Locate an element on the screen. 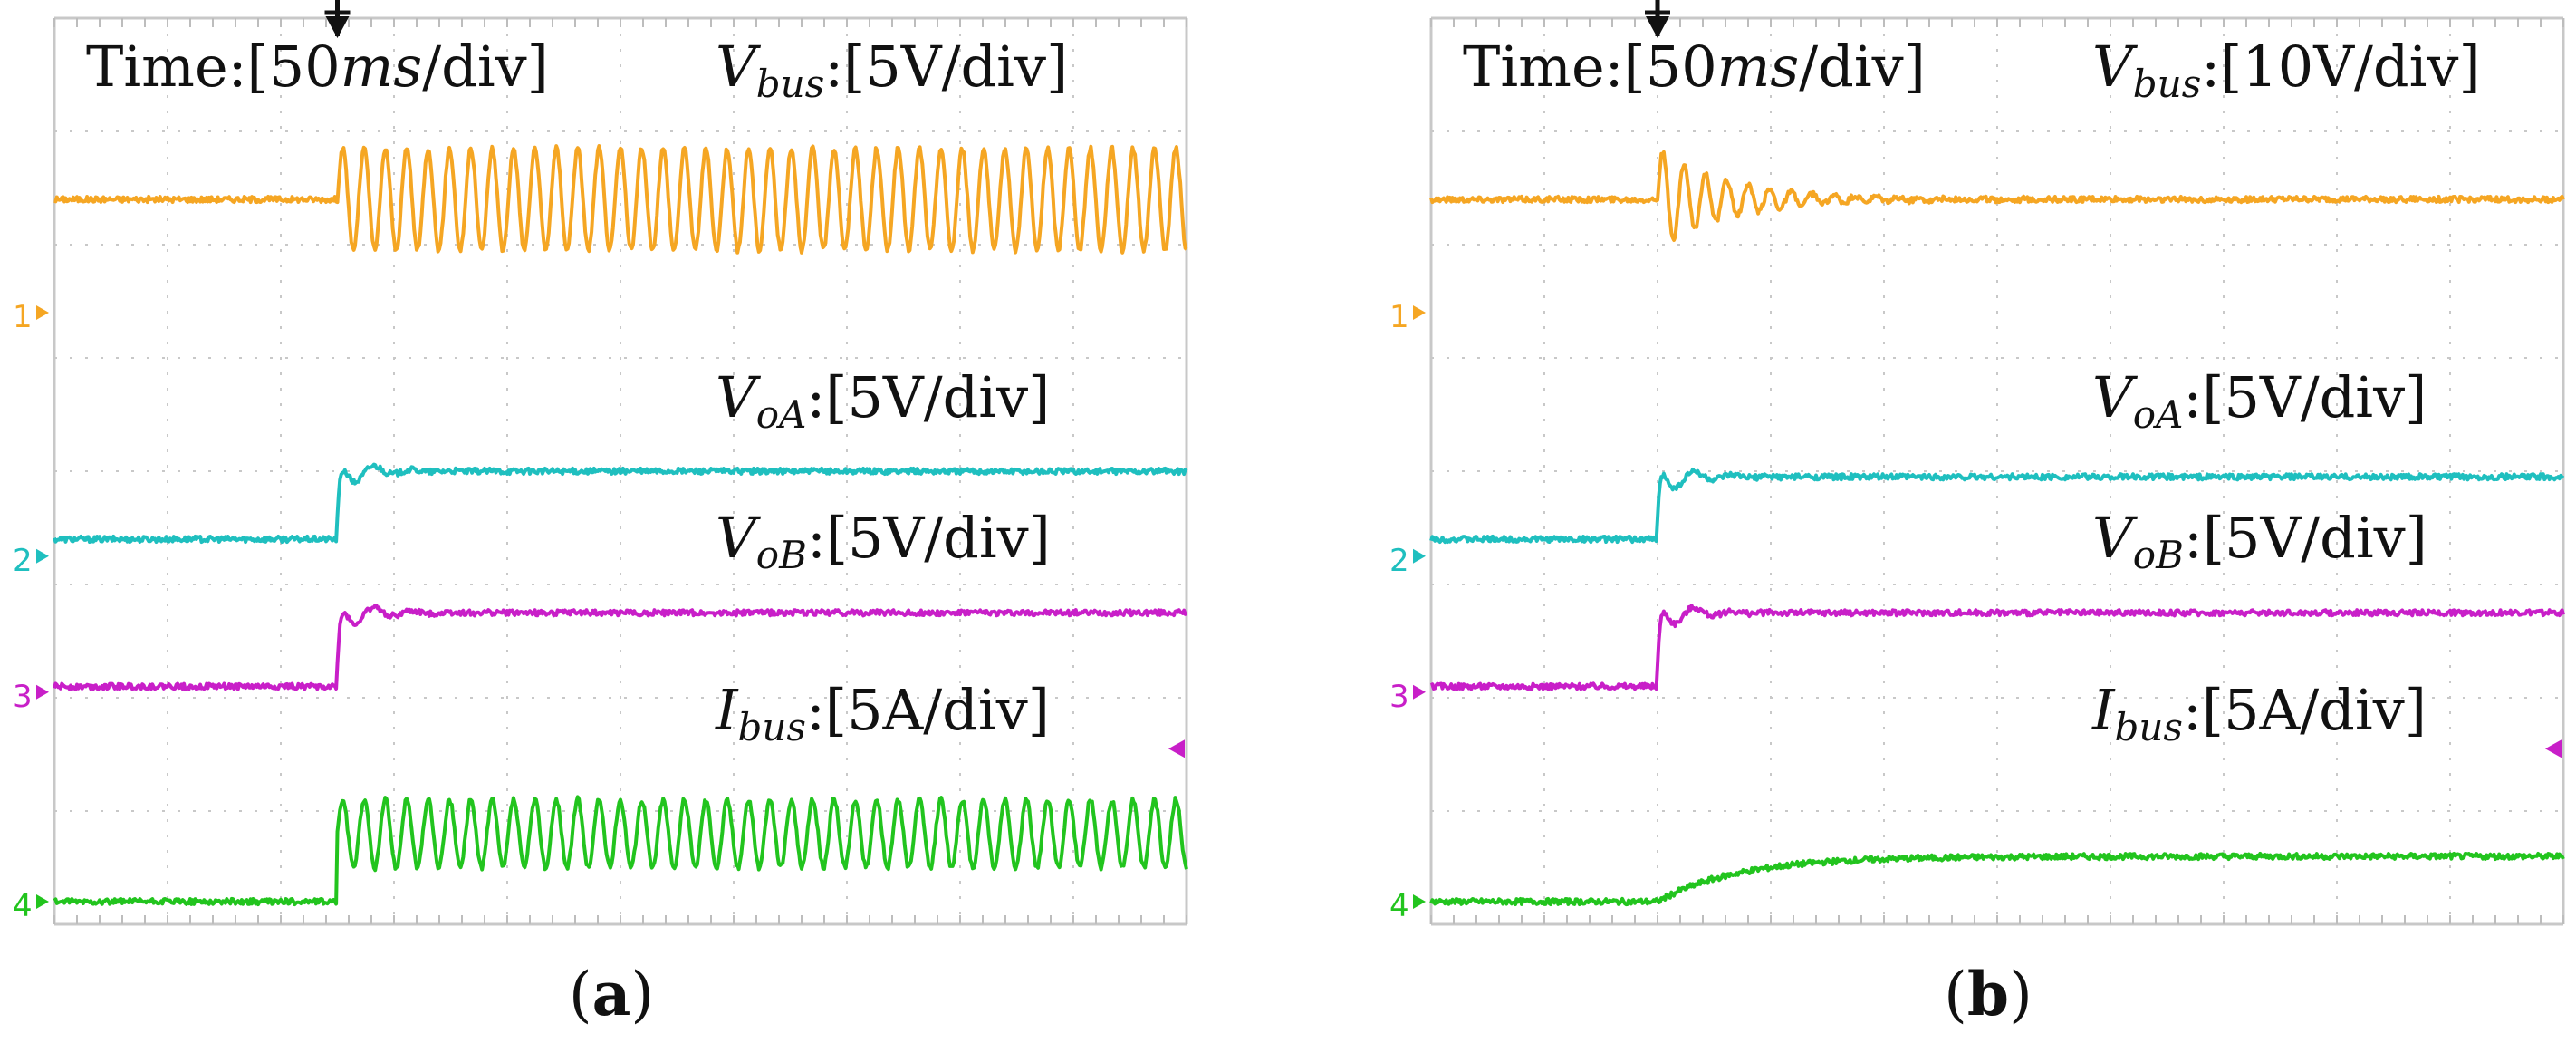  panel-caption: (a) is located at coordinates (611, 994).